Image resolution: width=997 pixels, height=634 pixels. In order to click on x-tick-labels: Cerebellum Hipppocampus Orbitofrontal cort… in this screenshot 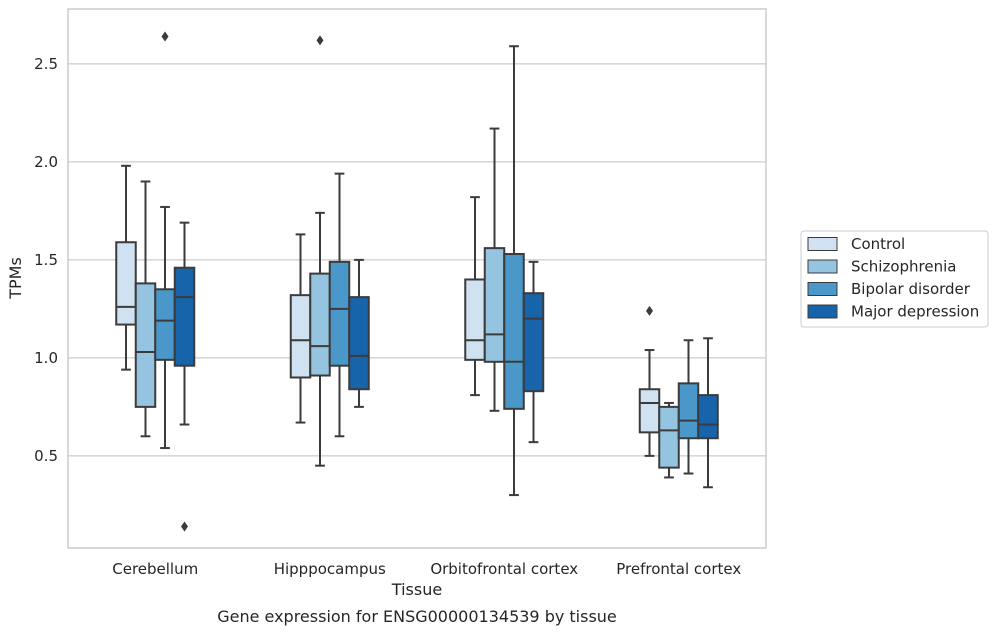, I will do `click(426, 569)`.